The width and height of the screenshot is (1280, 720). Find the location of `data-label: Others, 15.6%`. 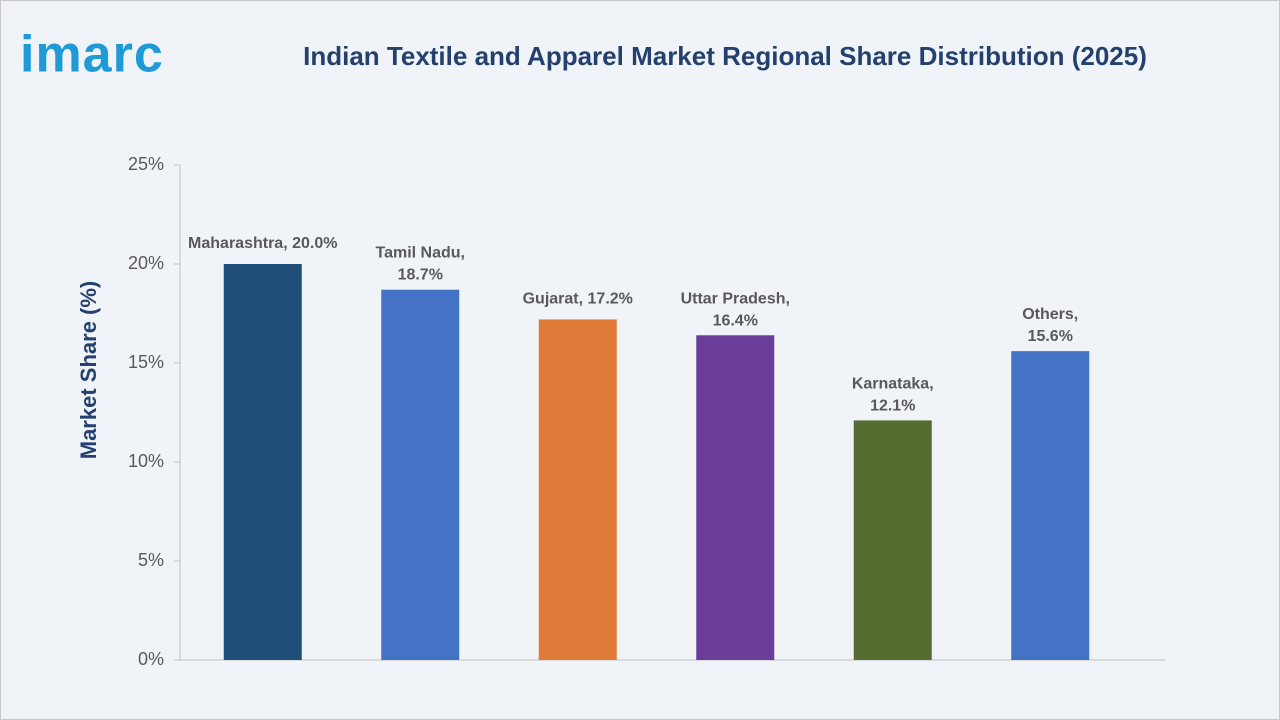

data-label: Others, 15.6% is located at coordinates (1050, 325).